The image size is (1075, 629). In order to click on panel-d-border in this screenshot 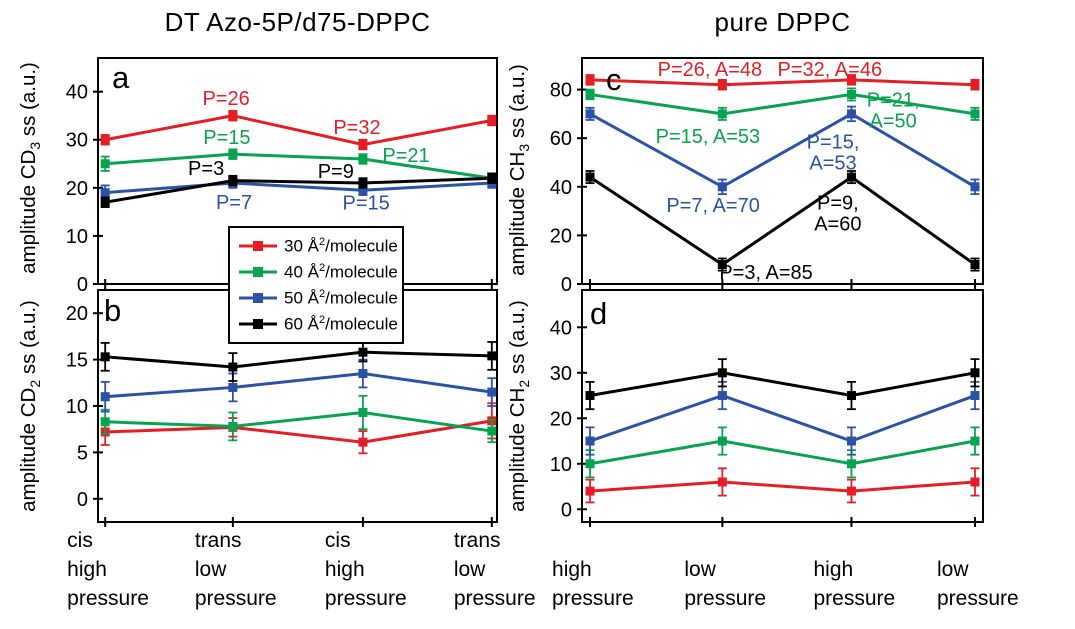, I will do `click(782, 406)`.